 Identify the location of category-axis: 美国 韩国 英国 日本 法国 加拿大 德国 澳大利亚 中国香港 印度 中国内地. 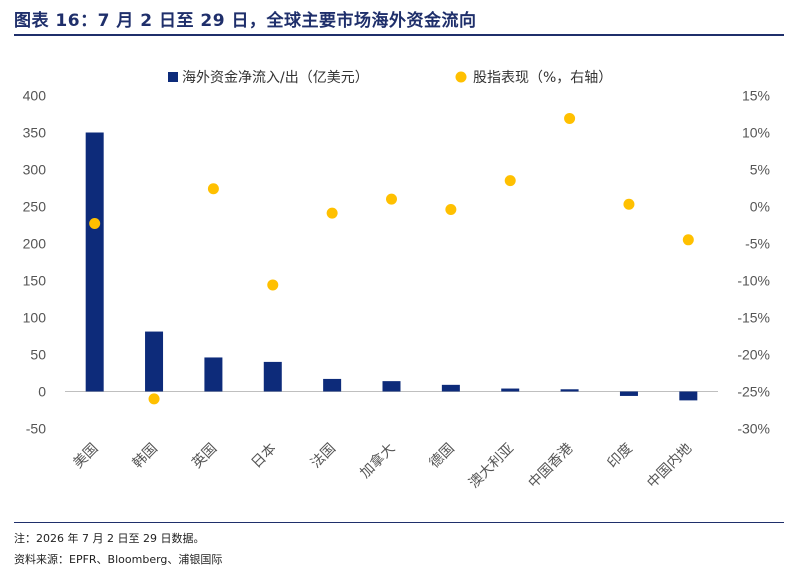
(382, 466).